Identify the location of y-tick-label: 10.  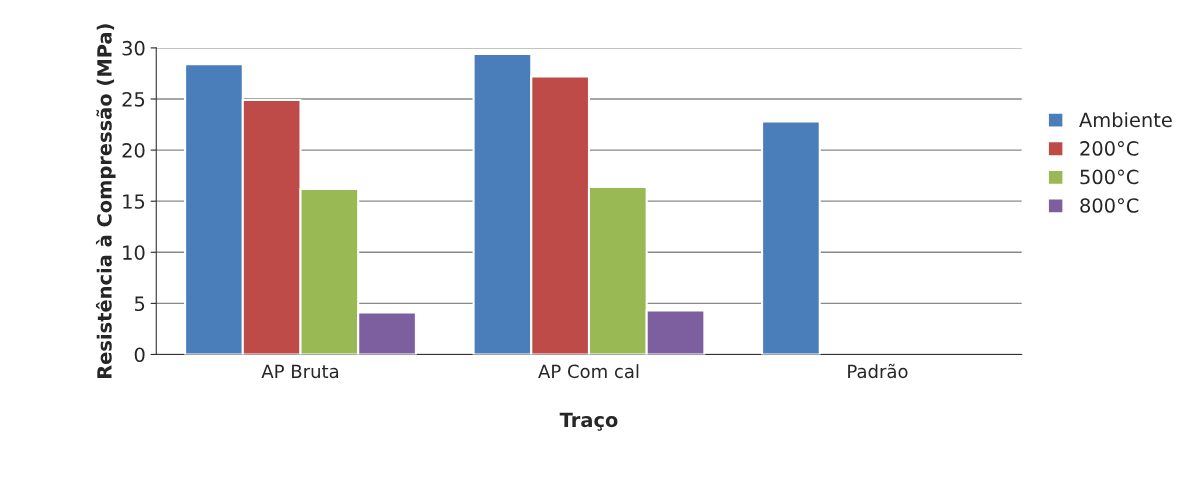
(134, 252).